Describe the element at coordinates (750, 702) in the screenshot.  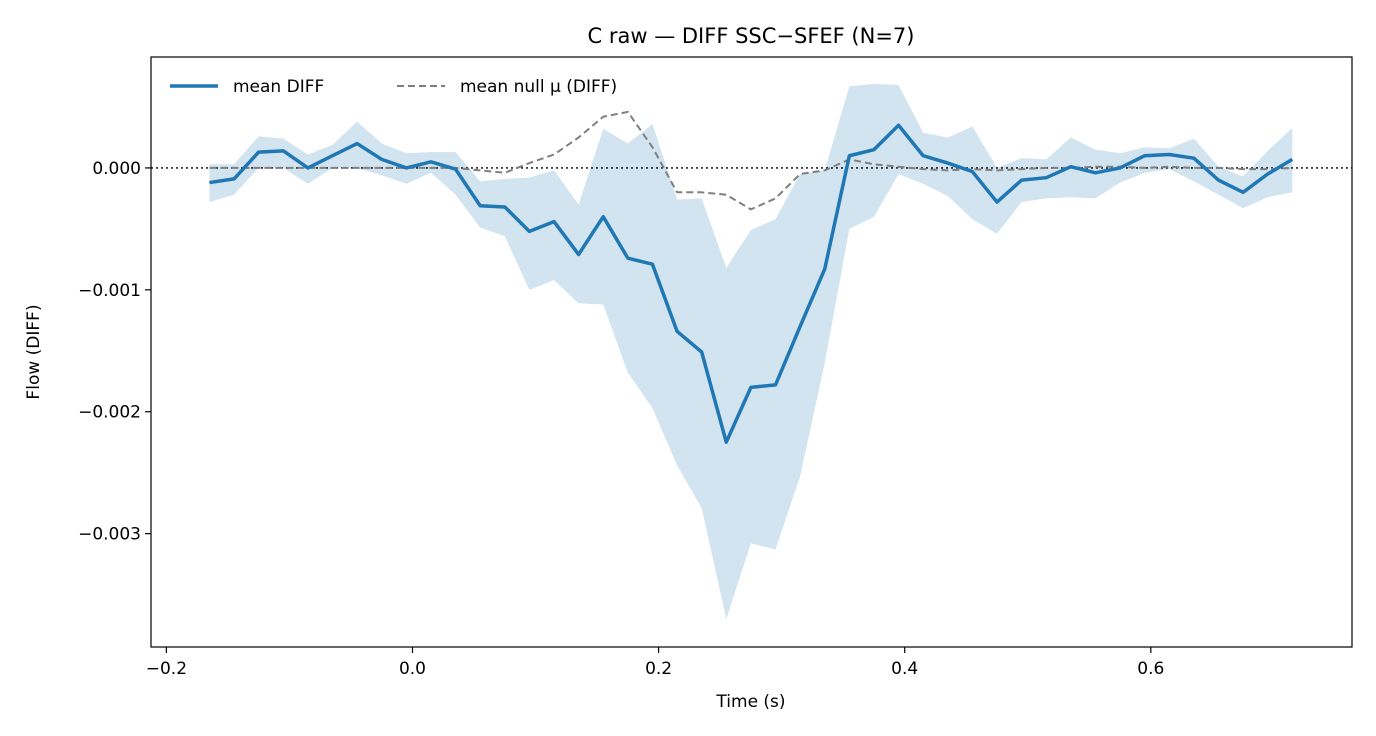
I see `x-axis-label: Time (s)` at that location.